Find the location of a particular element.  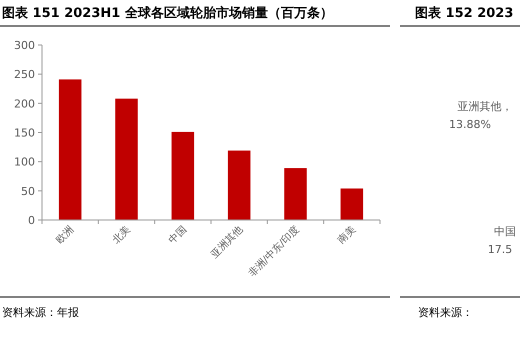

x-tick-label: 欧洲 is located at coordinates (65, 235).